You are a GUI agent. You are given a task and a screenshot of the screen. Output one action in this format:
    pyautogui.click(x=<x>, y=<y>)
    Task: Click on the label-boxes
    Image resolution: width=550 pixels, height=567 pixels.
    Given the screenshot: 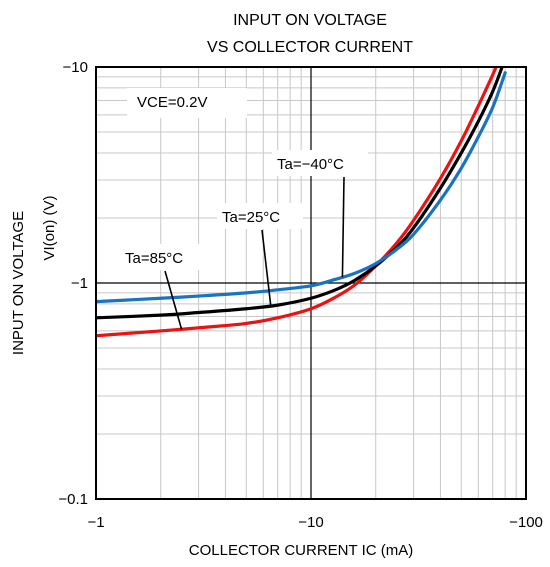 What is the action you would take?
    pyautogui.click(x=244, y=179)
    